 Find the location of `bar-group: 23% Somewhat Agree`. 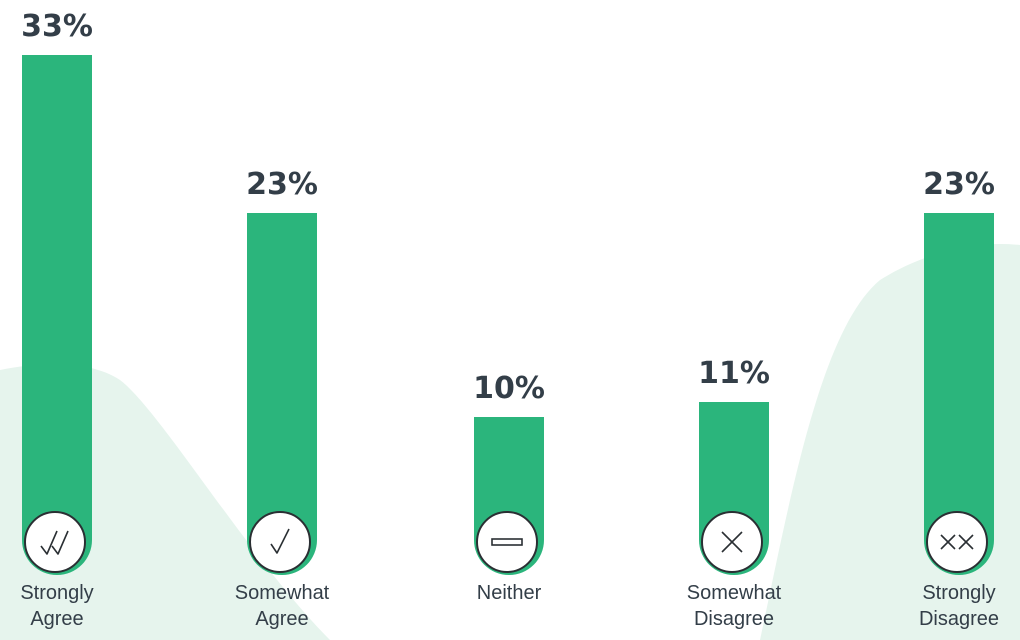

bar-group: 23% Somewhat Agree is located at coordinates (282, 320).